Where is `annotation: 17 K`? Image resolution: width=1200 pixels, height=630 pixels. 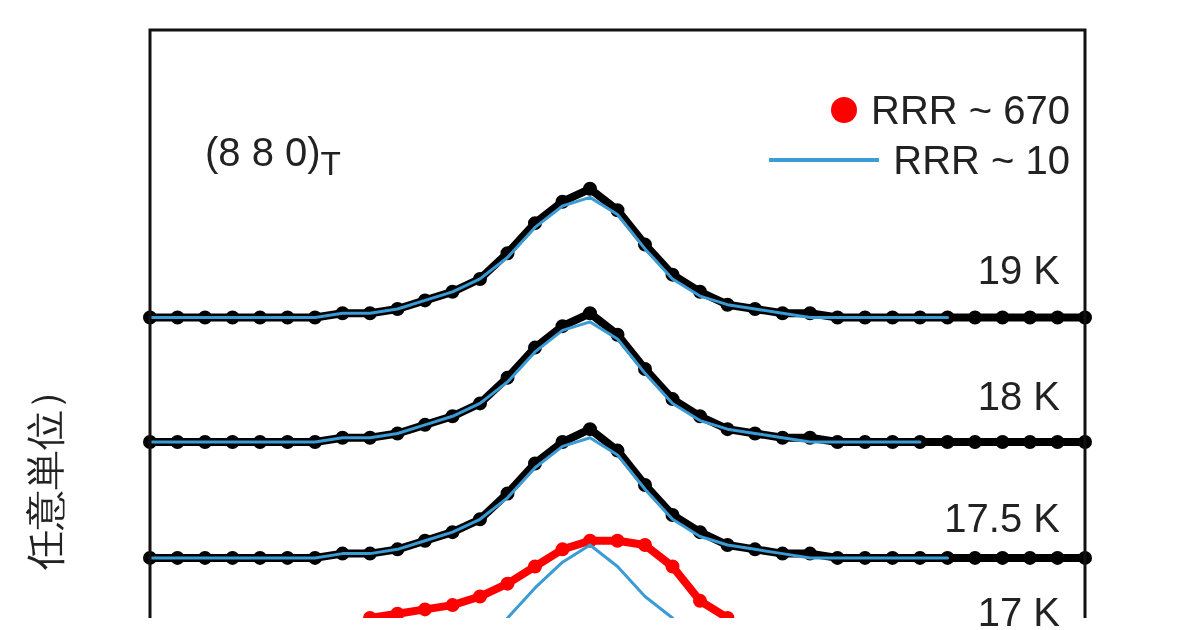 annotation: 17 K is located at coordinates (1018, 610).